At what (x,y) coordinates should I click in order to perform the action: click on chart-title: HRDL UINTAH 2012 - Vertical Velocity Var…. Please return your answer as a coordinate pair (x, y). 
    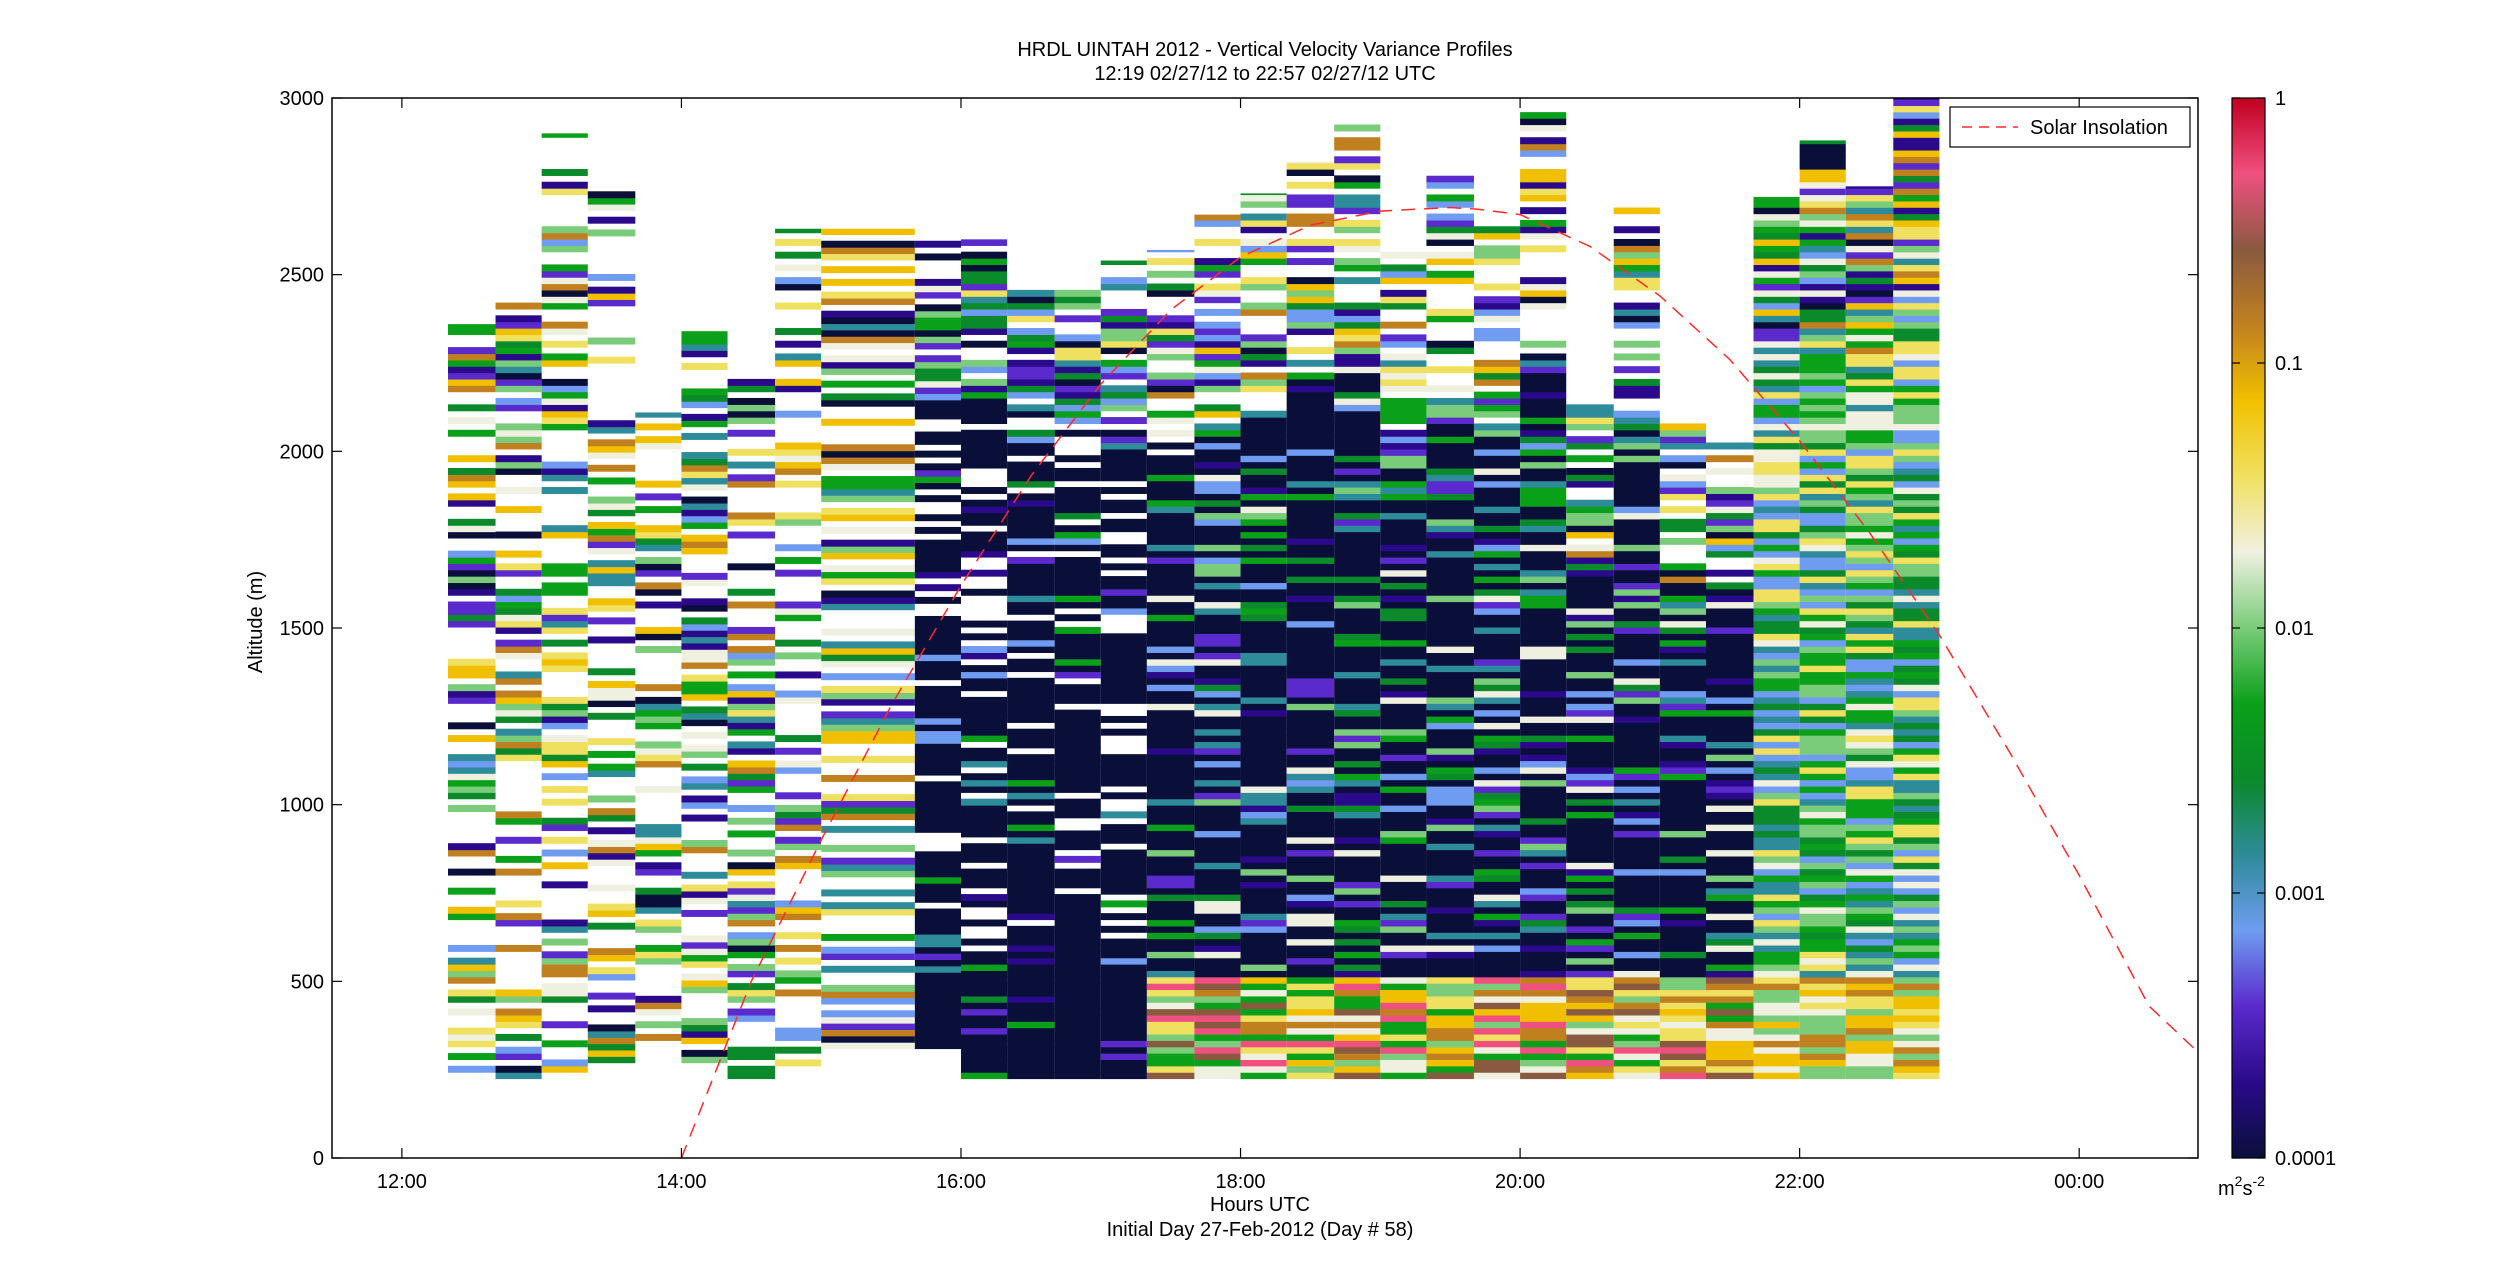
    Looking at the image, I should click on (1264, 50).